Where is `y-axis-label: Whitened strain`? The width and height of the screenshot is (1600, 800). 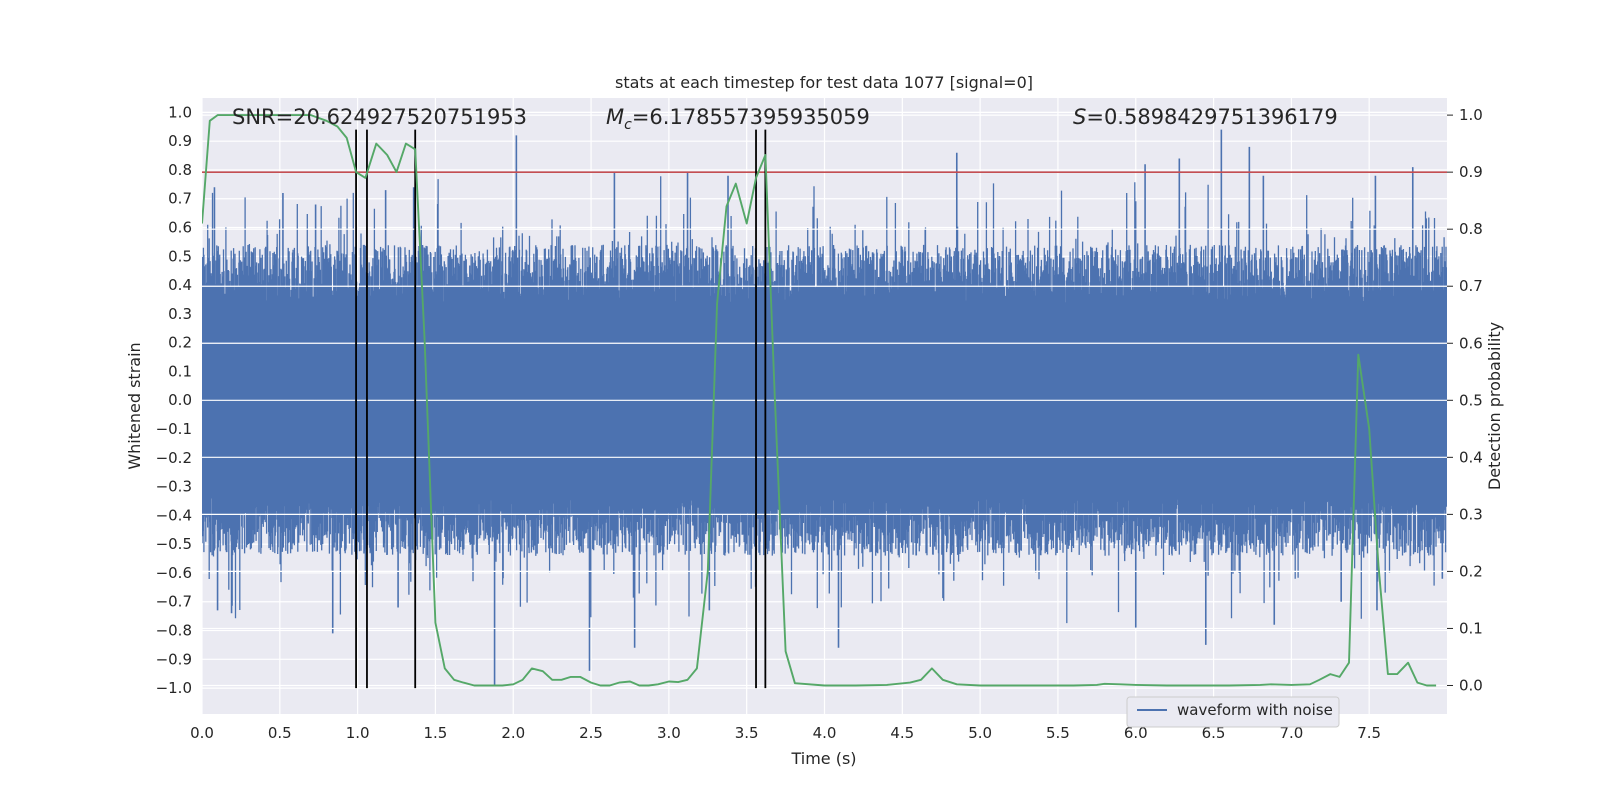
y-axis-label: Whitened strain is located at coordinates (134, 405).